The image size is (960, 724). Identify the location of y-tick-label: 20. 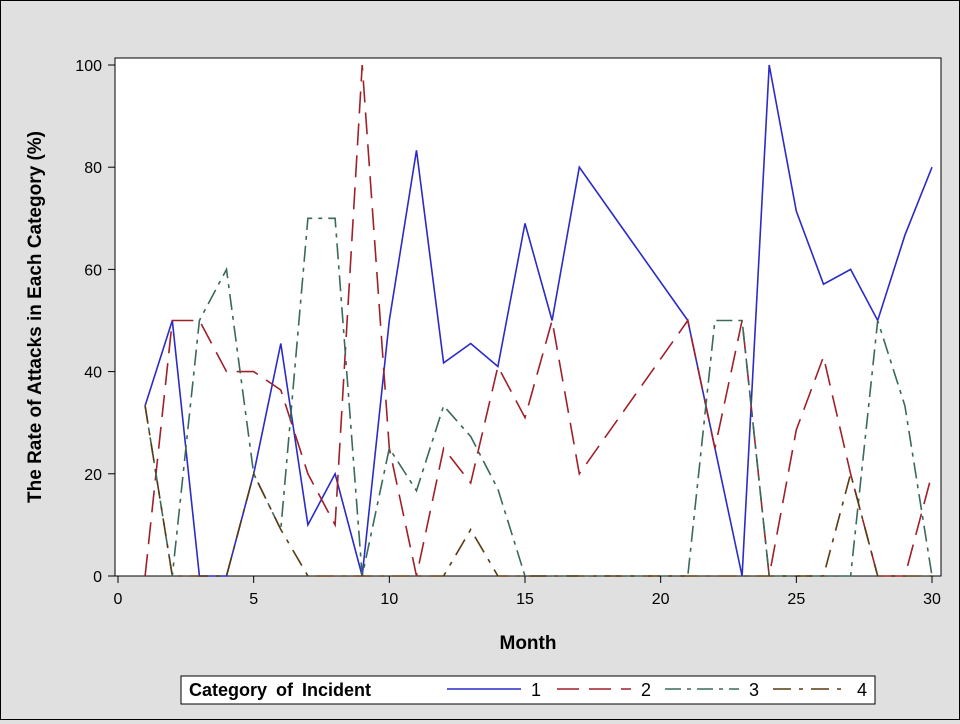
(93, 475).